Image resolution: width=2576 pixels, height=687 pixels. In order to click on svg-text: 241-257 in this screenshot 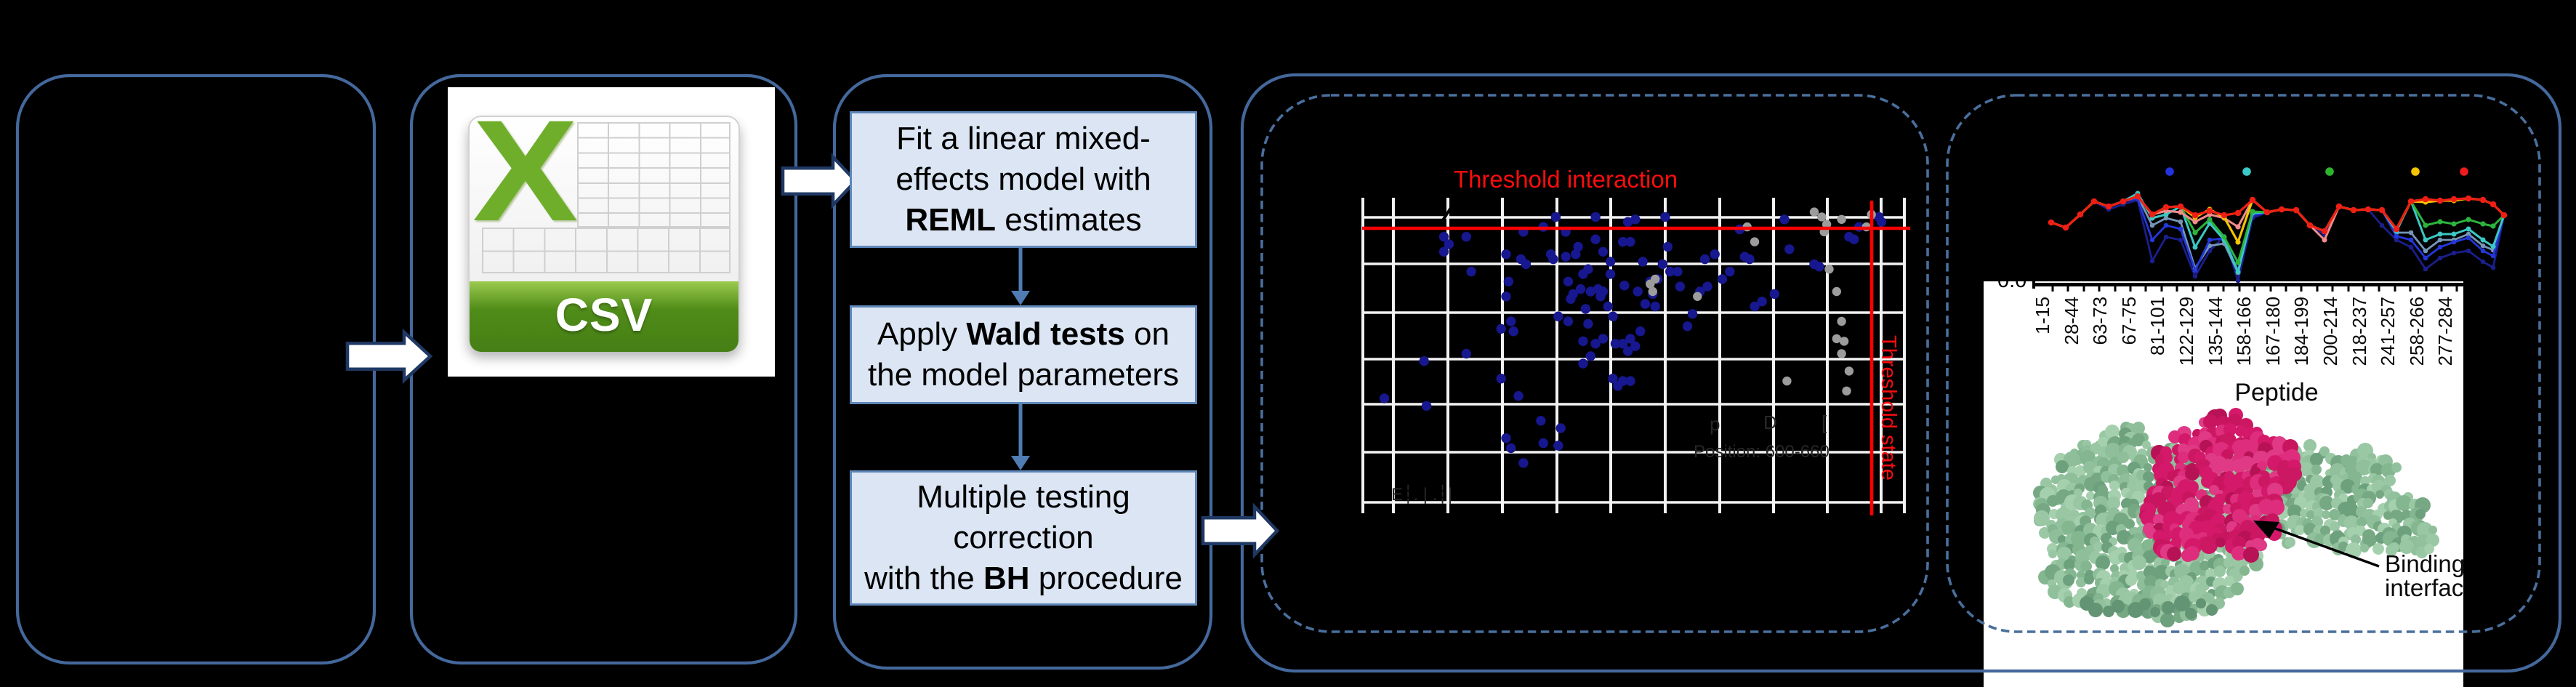, I will do `click(2388, 331)`.